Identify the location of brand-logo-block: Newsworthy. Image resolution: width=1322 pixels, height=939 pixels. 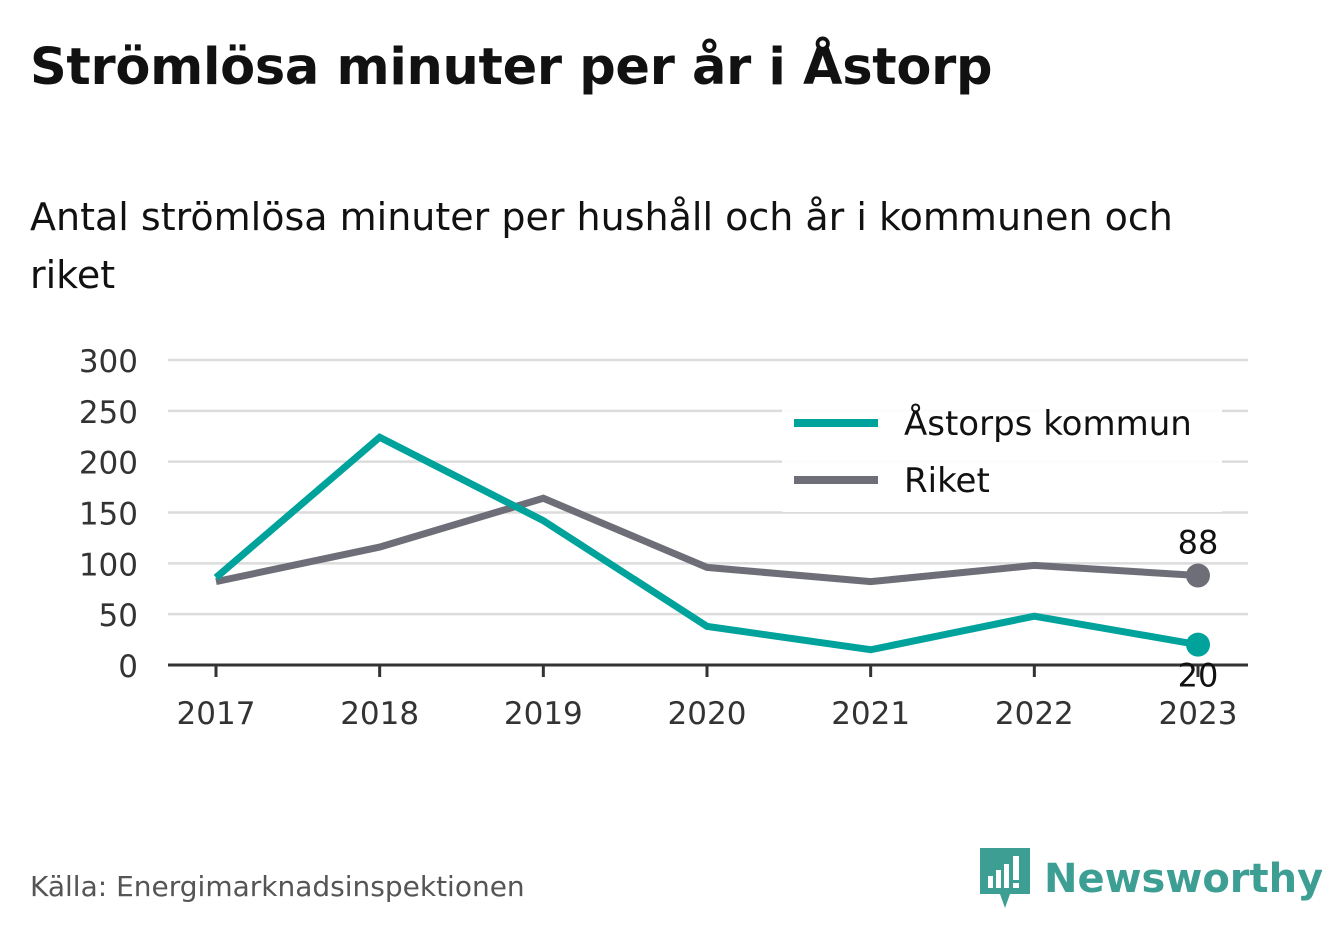
(1151, 879).